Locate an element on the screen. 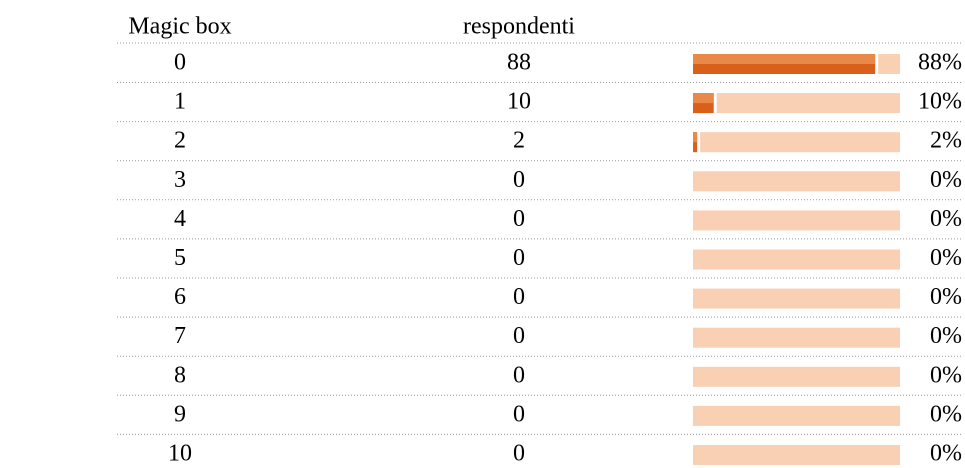 Image resolution: width=965 pixels, height=468 pixels. header-label: Magic box is located at coordinates (179, 27).